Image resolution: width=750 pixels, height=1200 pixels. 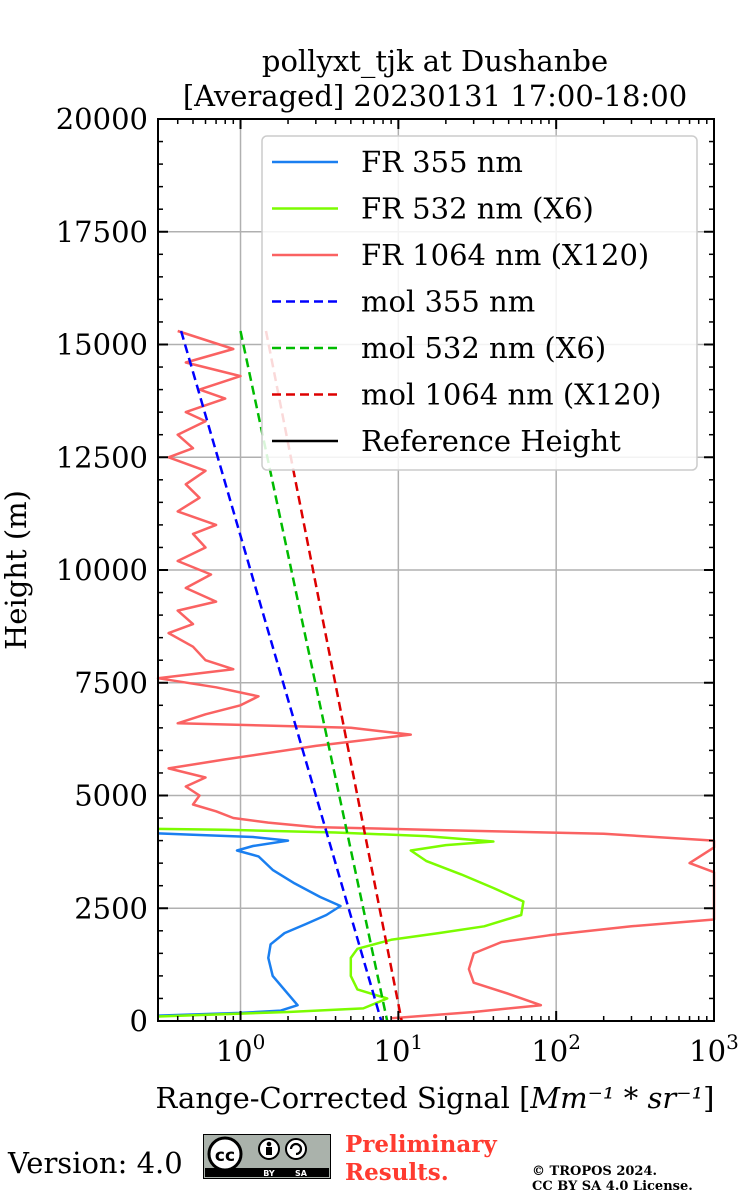 I want to click on x-tick-label: 10², so click(x=556, y=1049).